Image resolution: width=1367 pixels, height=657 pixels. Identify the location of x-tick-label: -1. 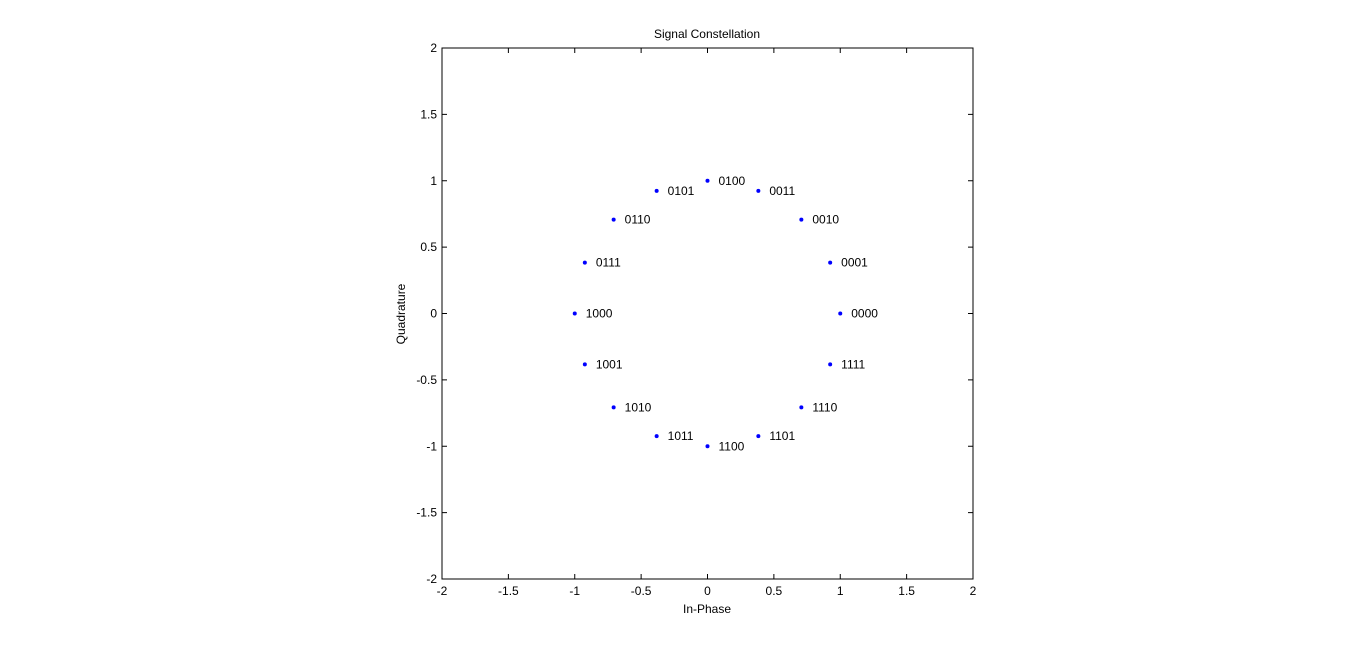
(574, 591).